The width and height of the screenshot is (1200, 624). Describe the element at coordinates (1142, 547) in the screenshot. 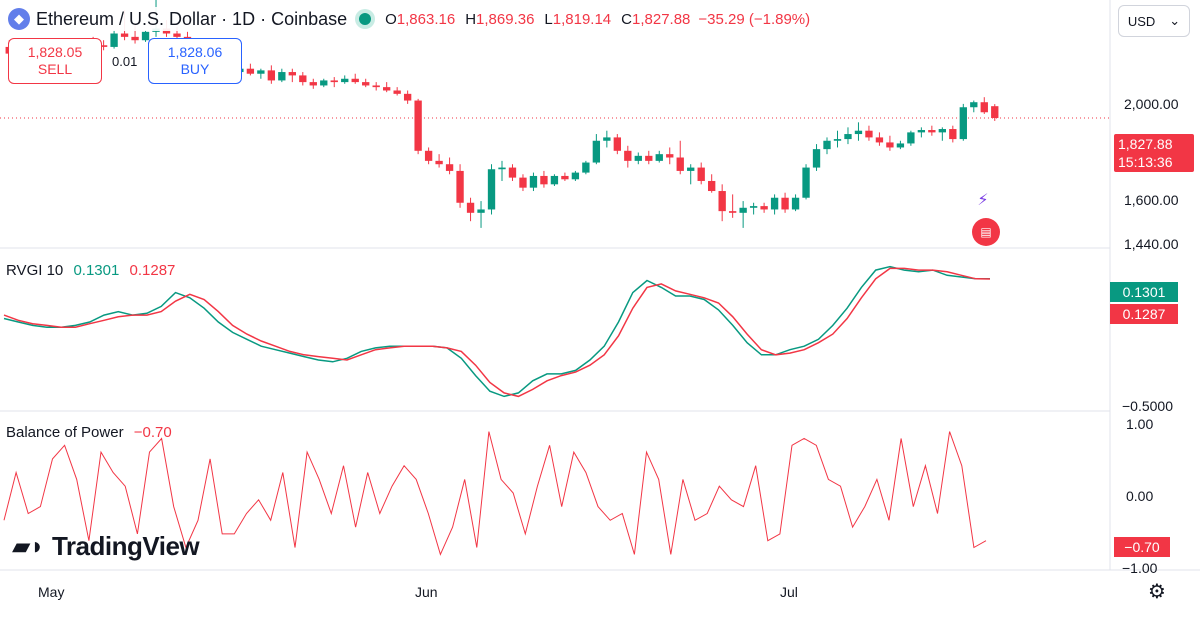

I see `bop-value-tag: −0.70` at that location.